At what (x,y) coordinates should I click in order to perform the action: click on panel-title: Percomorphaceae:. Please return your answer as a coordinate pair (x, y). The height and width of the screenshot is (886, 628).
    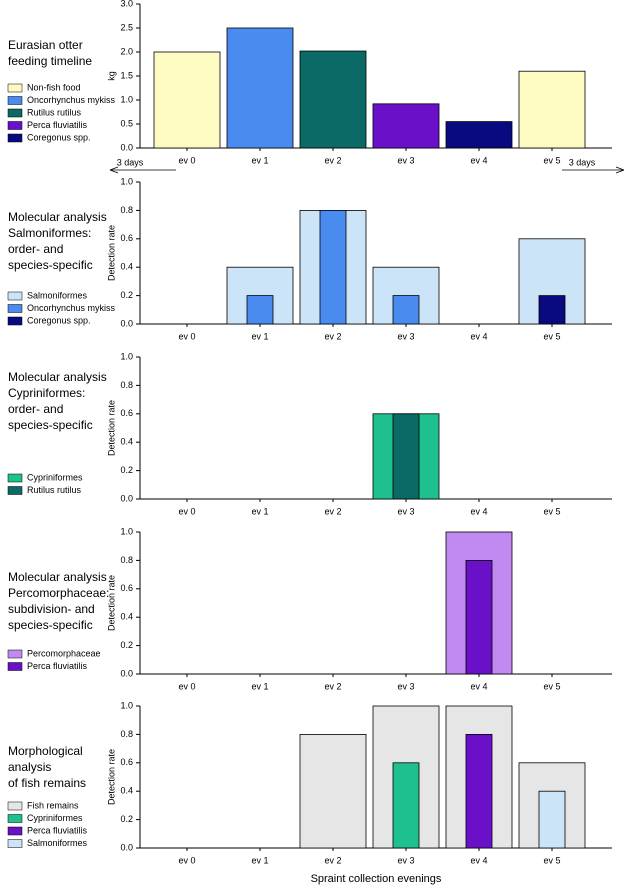
    Looking at the image, I should click on (58, 593).